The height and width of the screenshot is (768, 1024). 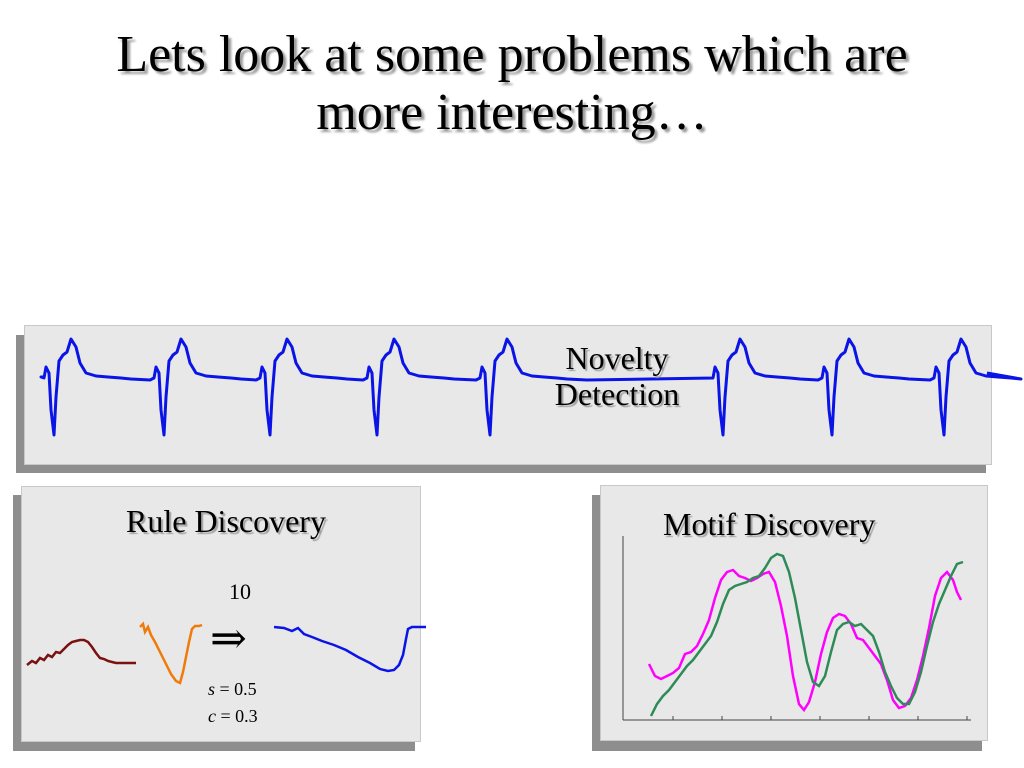 I want to click on support-text: s = 0.5, so click(x=232, y=689).